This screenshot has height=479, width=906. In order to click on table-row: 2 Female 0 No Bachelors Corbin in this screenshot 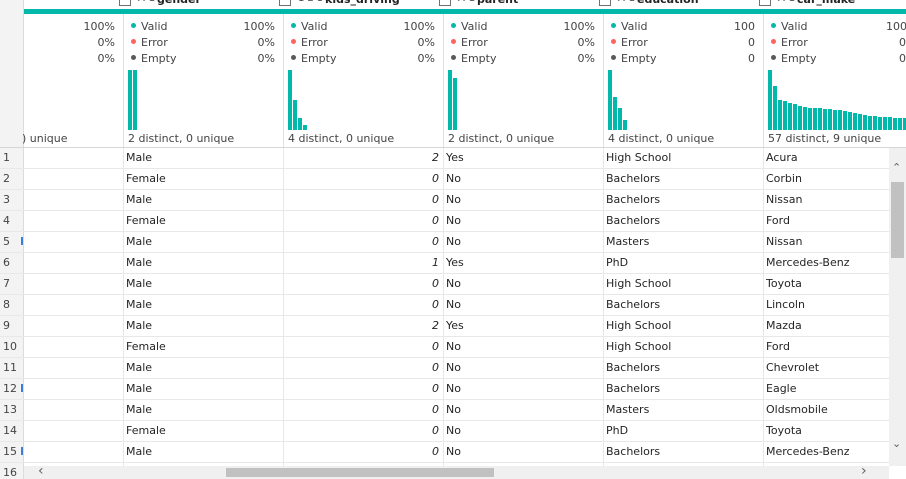, I will do `click(444, 179)`.